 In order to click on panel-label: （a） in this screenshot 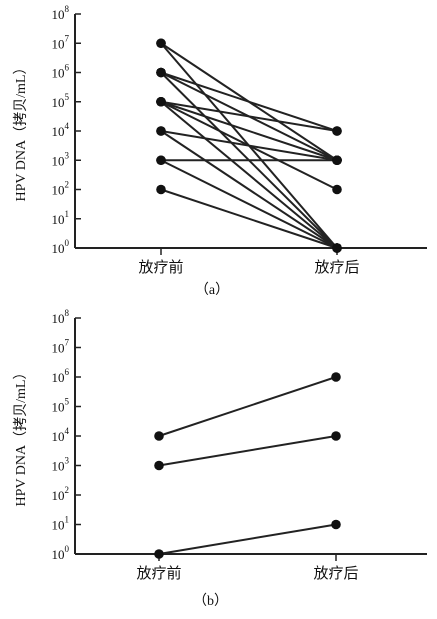, I will do `click(212, 290)`.